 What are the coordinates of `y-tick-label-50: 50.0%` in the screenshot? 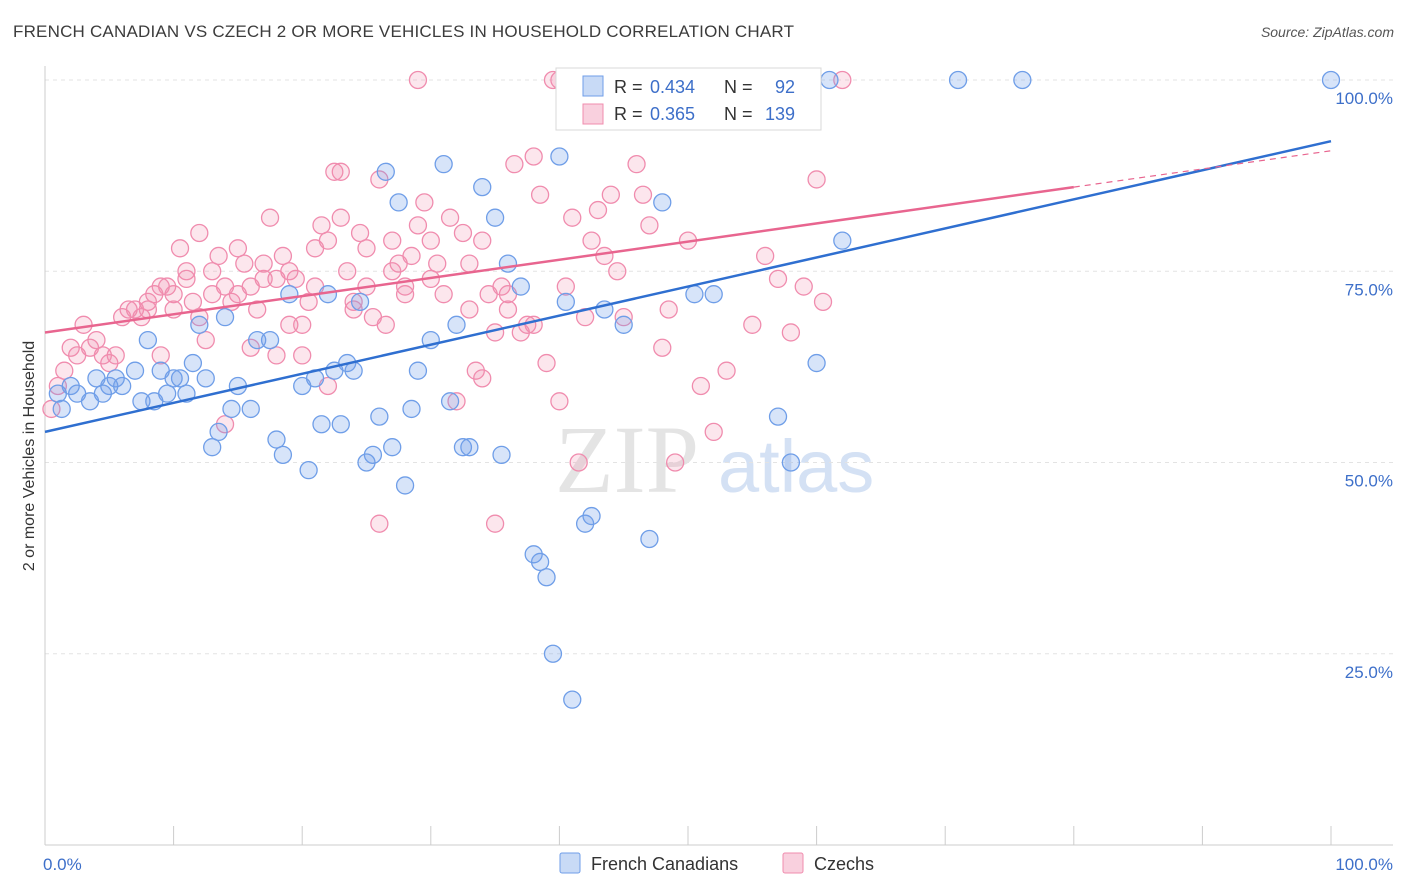 It's located at (1369, 481).